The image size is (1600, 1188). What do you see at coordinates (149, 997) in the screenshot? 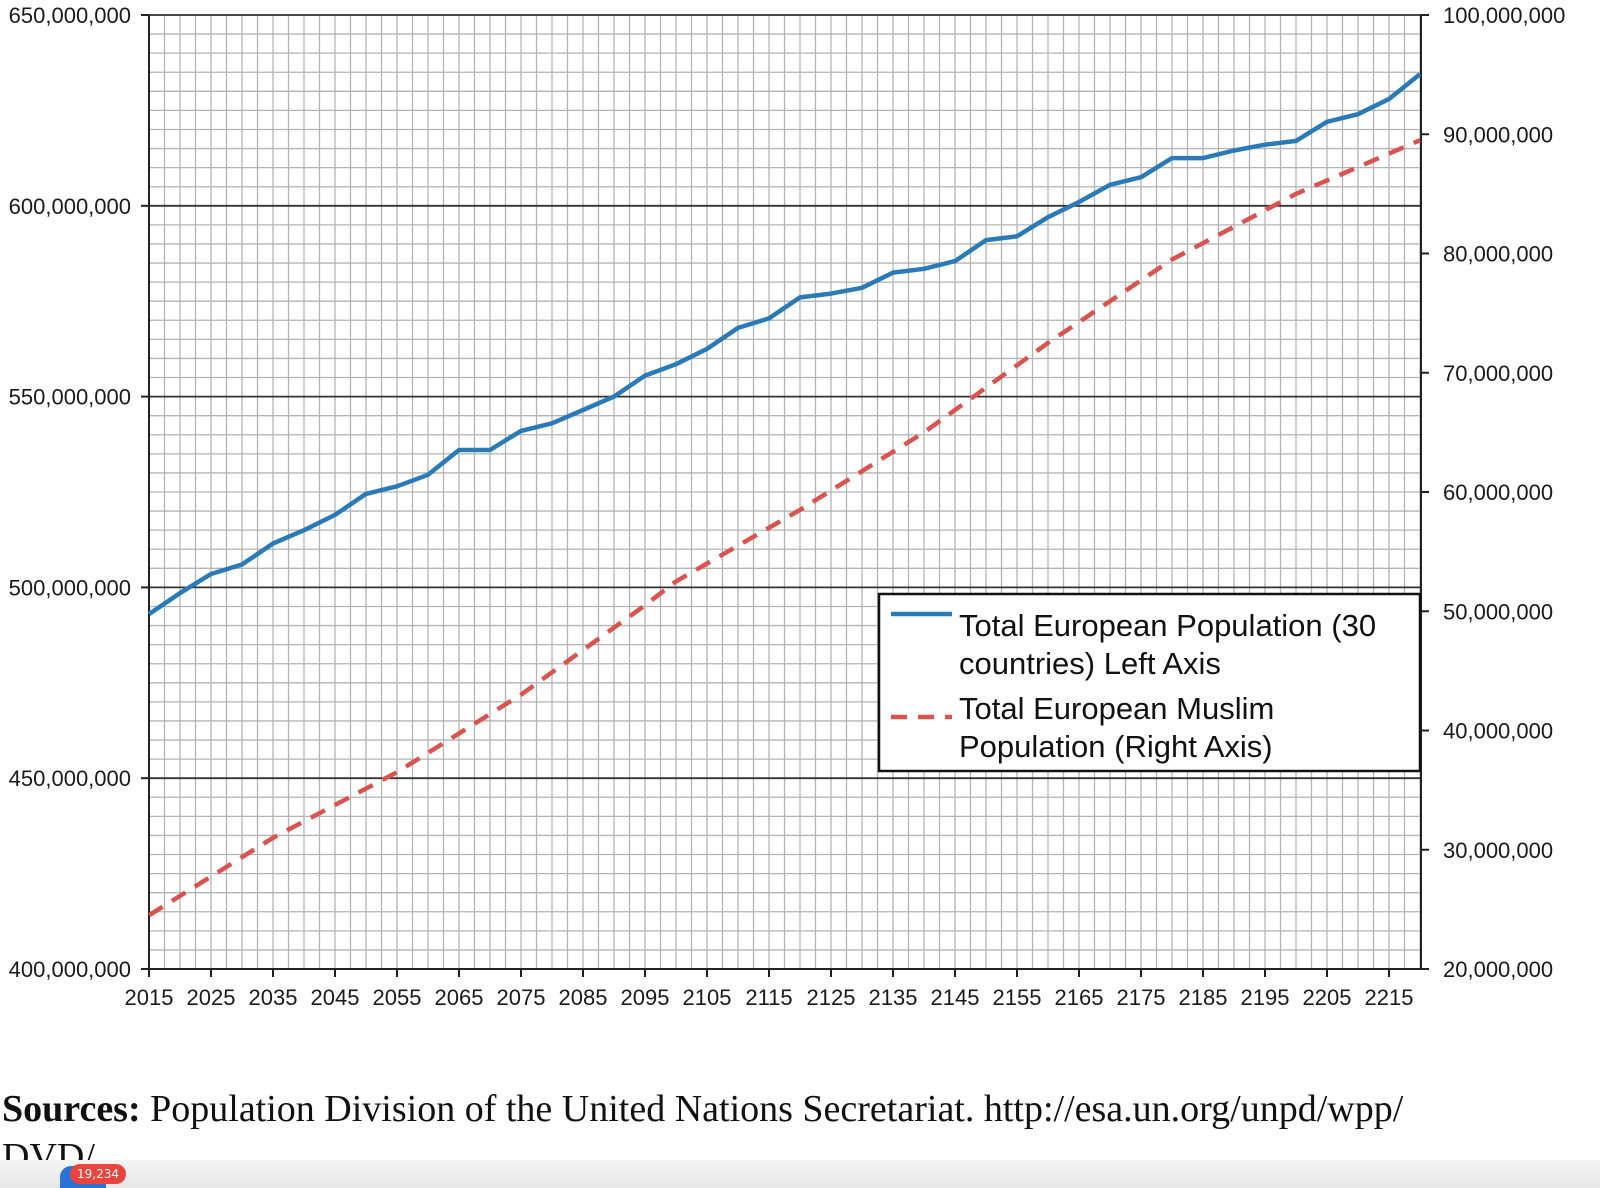
I see `x-tick-label: 2015` at bounding box center [149, 997].